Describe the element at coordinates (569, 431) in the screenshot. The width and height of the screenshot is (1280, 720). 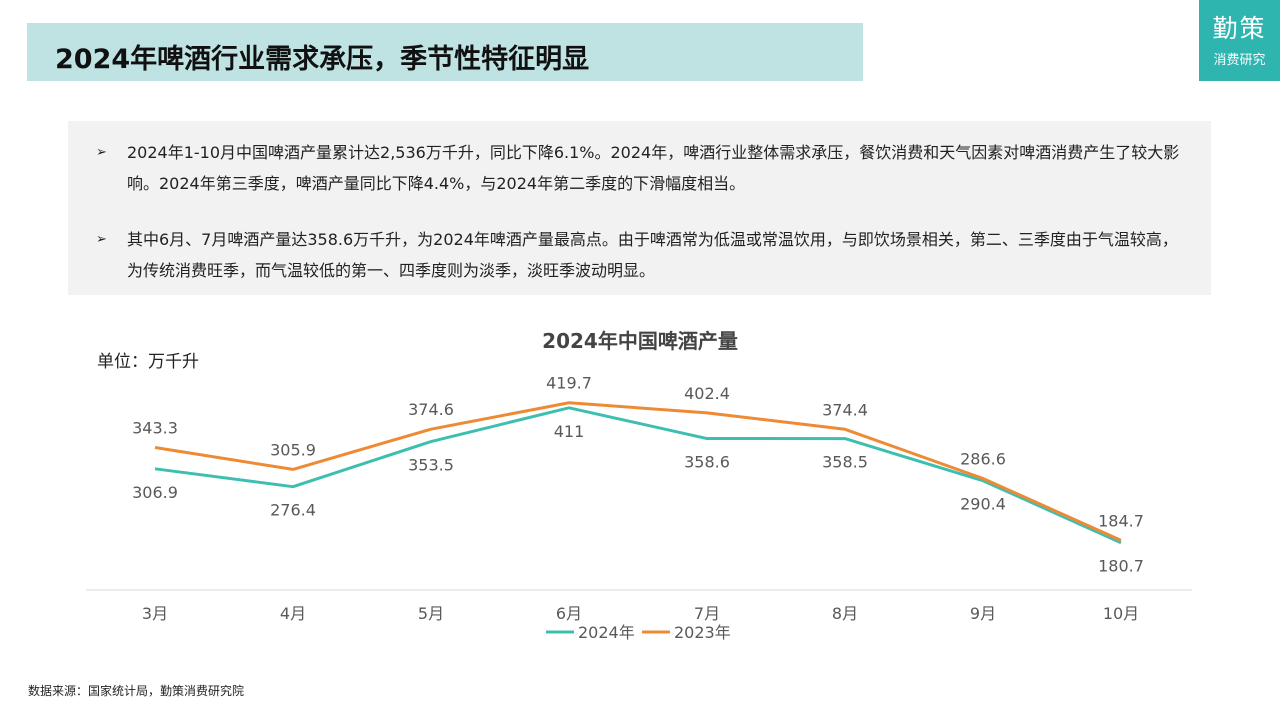
I see `data-label: 411` at that location.